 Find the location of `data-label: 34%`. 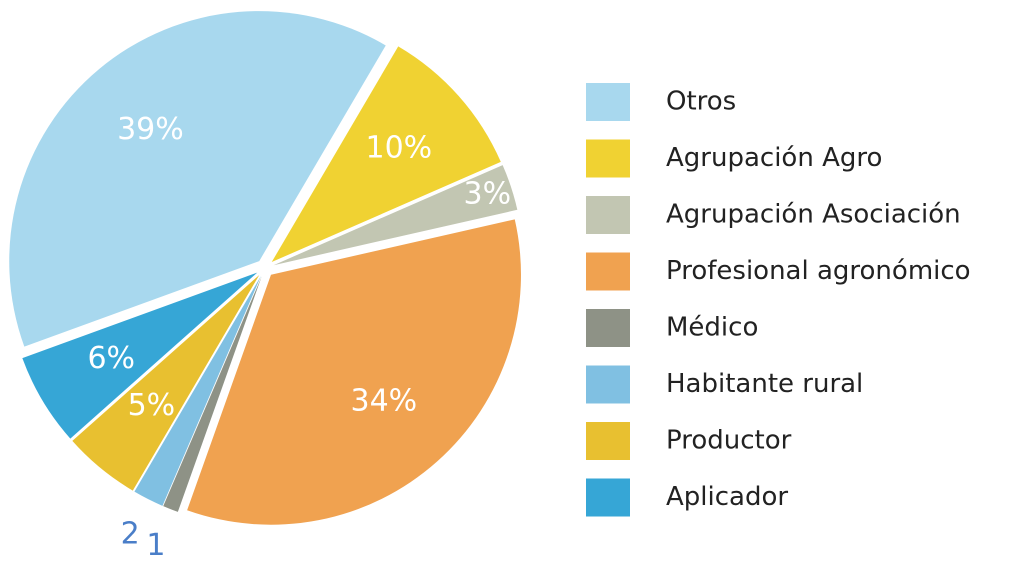

data-label: 34% is located at coordinates (383, 400).